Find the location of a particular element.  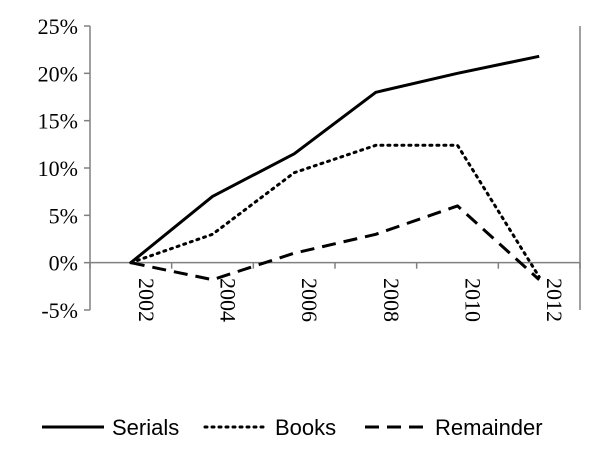

x-tick-label: 2004 is located at coordinates (228, 300).